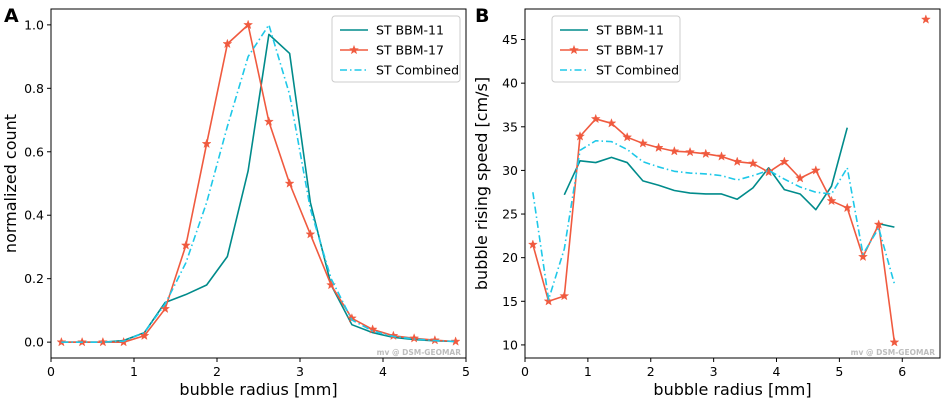 This screenshot has height=404, width=941. I want to click on watermark-b: mv @ DSM-GEOMAR, so click(893, 352).